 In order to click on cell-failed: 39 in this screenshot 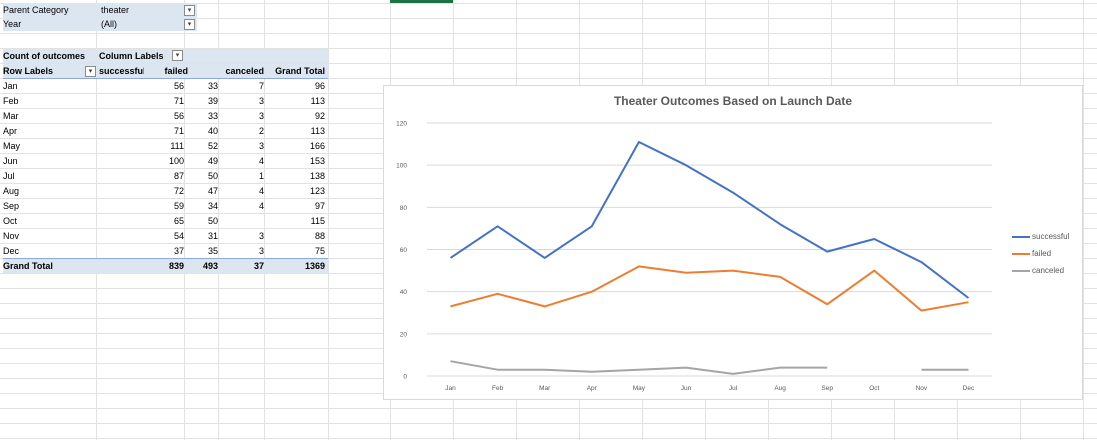, I will do `click(212, 101)`.